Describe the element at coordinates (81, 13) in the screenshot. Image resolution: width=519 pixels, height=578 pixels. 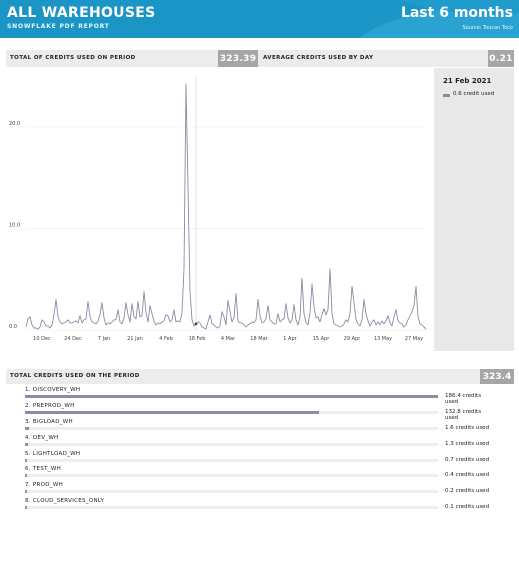
I see `report-title: ALL WAREHOUSES` at that location.